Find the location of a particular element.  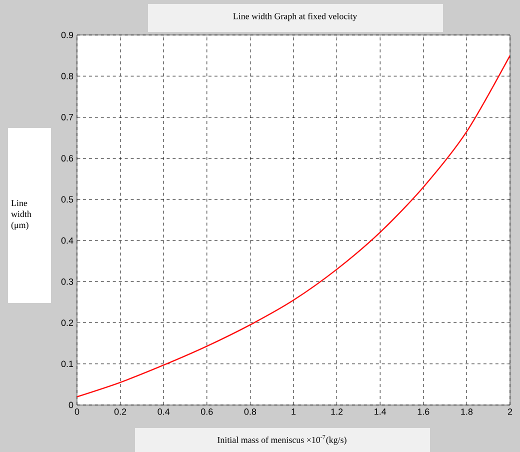

x-tick-label: 0.2 is located at coordinates (120, 411).